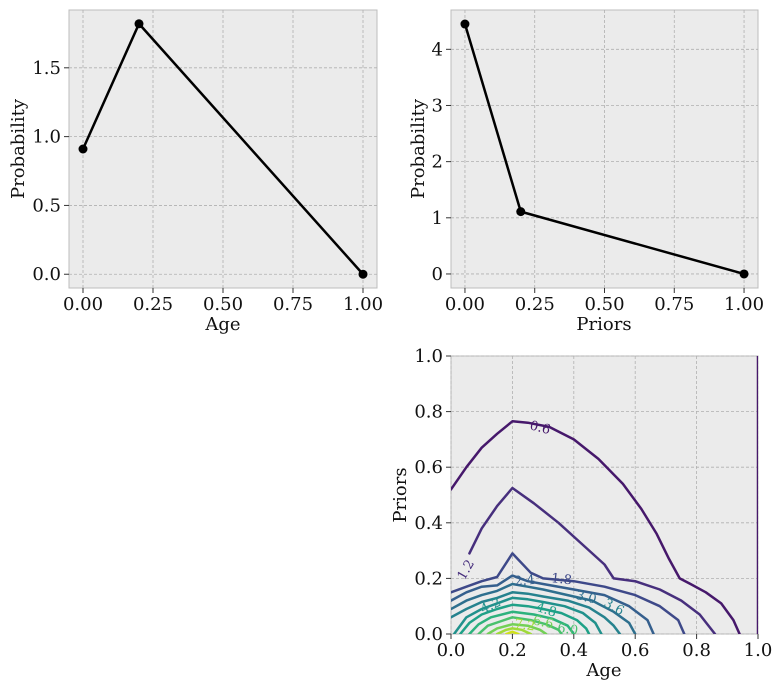 The width and height of the screenshot is (783, 690). What do you see at coordinates (418, 148) in the screenshot?
I see `y-axis-label-2: Probability` at bounding box center [418, 148].